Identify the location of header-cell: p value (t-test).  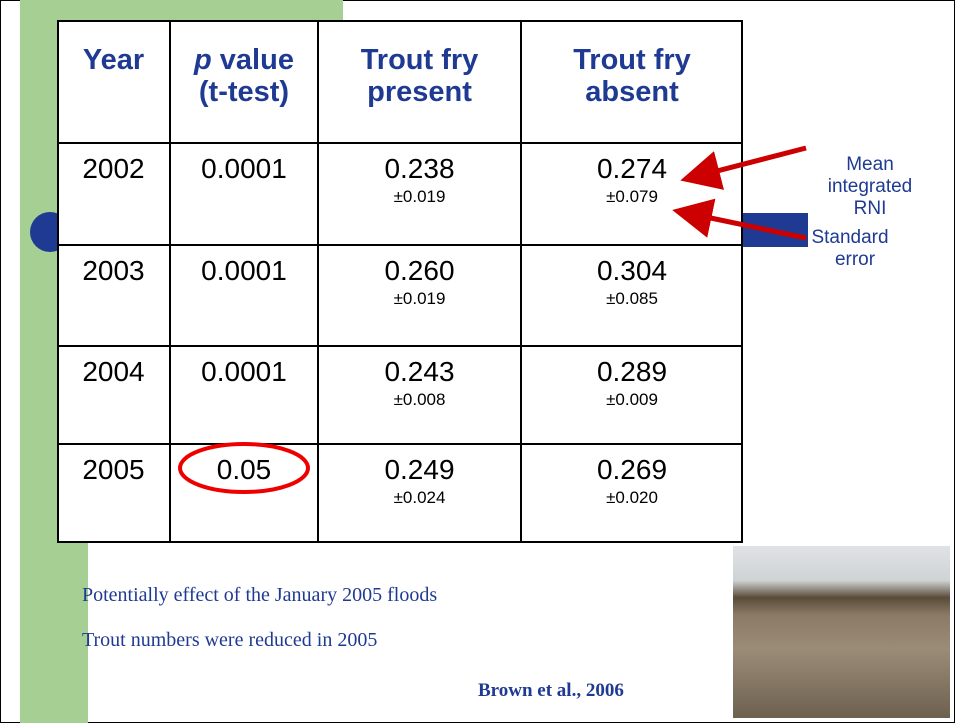
(244, 76).